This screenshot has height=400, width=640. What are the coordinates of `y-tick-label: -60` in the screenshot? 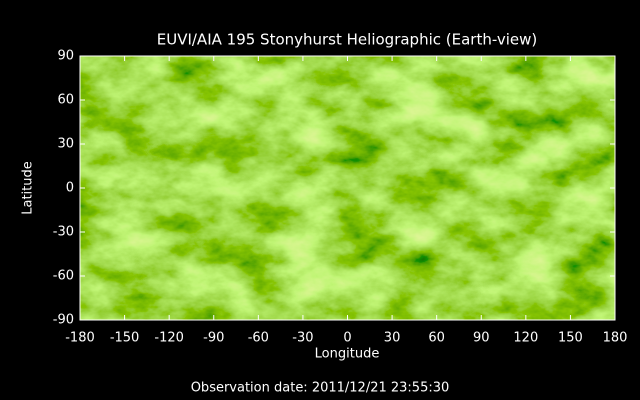 It's located at (63, 276).